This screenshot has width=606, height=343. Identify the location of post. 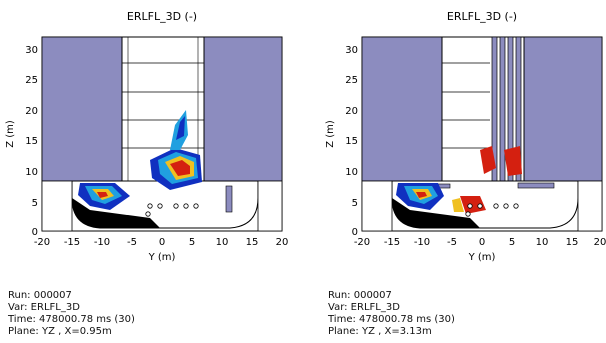
(229, 199).